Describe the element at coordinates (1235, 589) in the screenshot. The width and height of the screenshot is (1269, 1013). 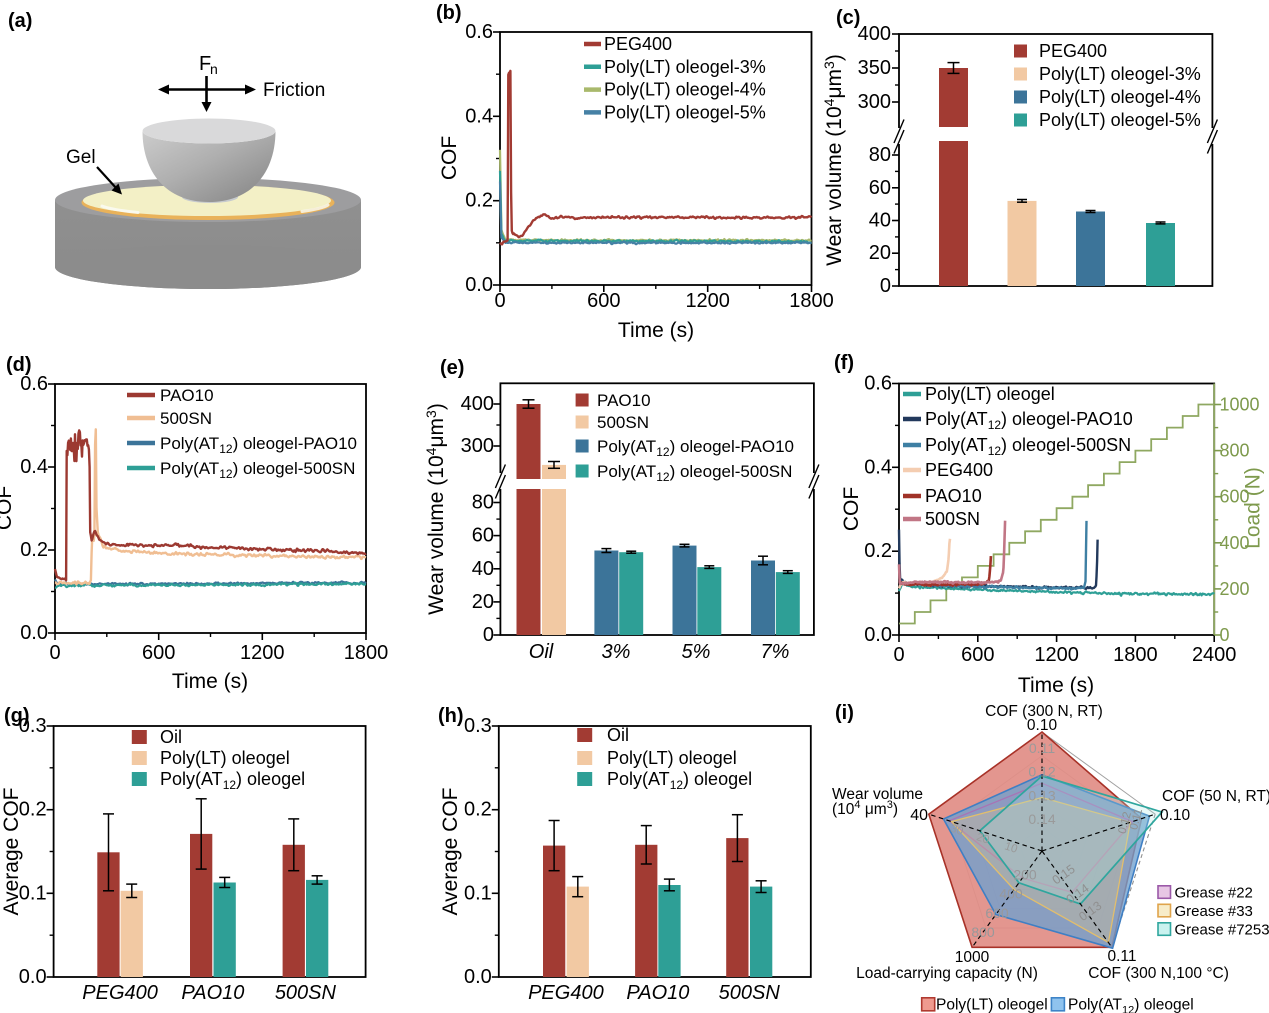
I see `svg-text: 200` at that location.